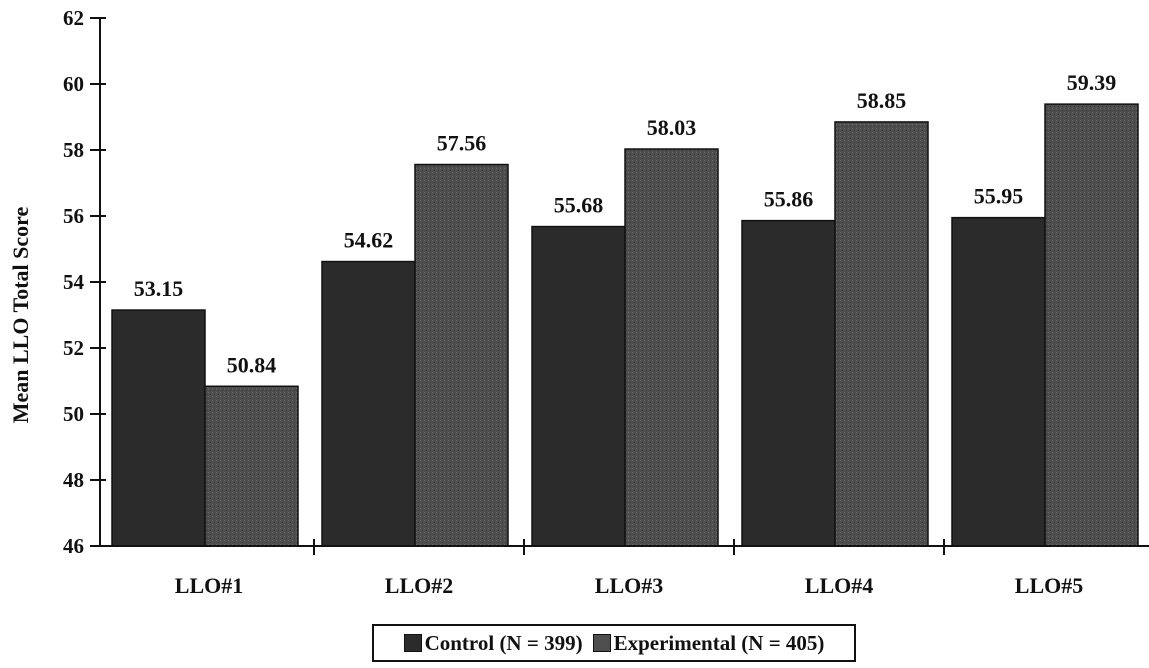  Describe the element at coordinates (73, 348) in the screenshot. I see `y-tick-label-52: 52` at that location.